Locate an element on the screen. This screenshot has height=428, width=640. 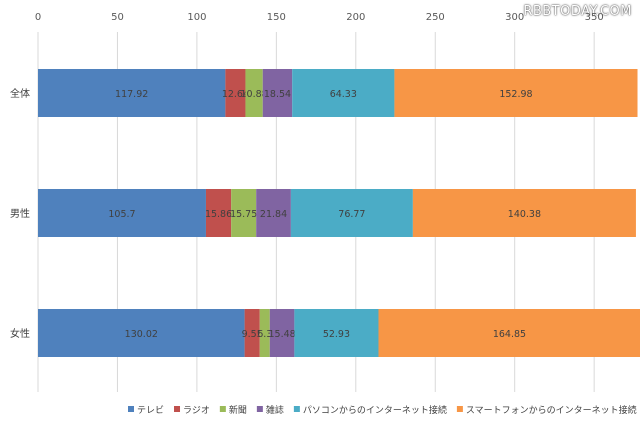
data-label-1-0: 105.7 is located at coordinates (121, 214).